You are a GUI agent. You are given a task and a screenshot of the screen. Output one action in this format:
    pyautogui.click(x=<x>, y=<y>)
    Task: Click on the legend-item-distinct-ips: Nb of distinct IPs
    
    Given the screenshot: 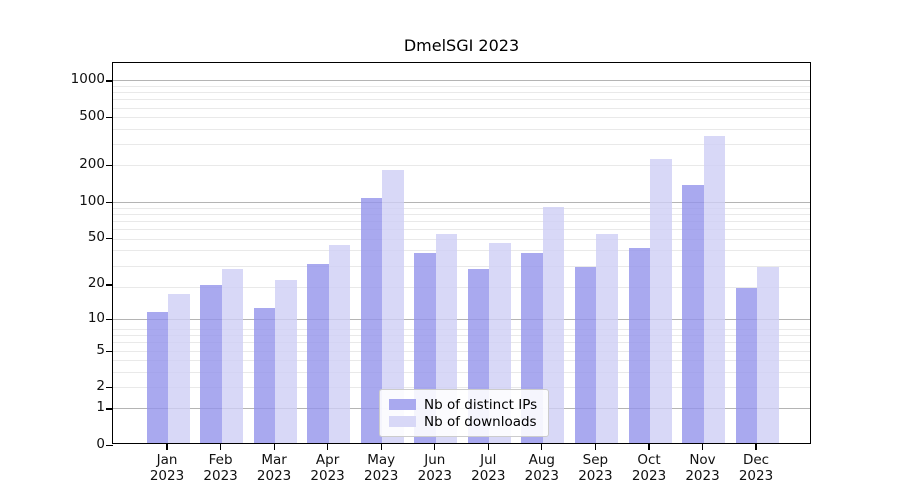 What is the action you would take?
    pyautogui.click(x=464, y=404)
    